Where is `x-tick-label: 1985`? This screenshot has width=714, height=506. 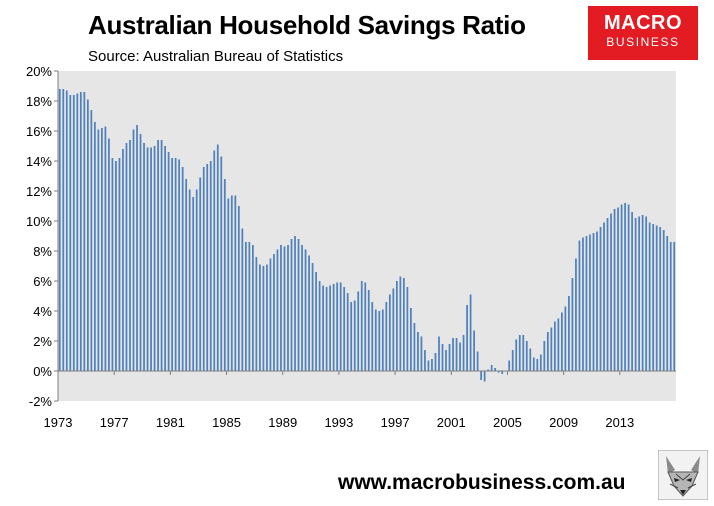 x-tick-label: 1985 is located at coordinates (226, 422).